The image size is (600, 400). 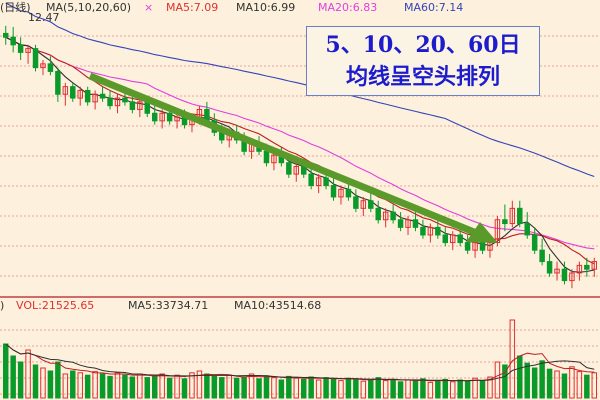 I want to click on ma10-label: MA10:6.99, so click(x=265, y=7).